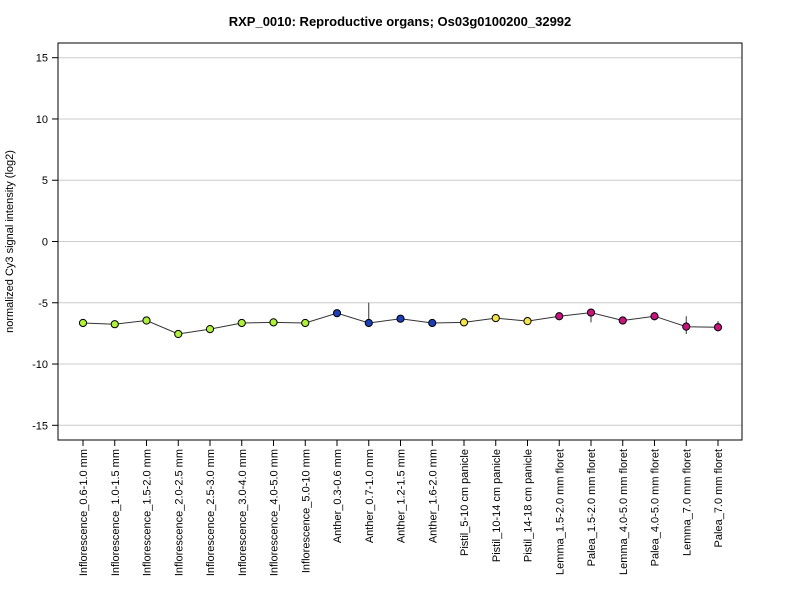 Image resolution: width=800 pixels, height=600 pixels. What do you see at coordinates (306, 511) in the screenshot?
I see `x-tick-label: Inflorescence_5.0-10 mm` at bounding box center [306, 511].